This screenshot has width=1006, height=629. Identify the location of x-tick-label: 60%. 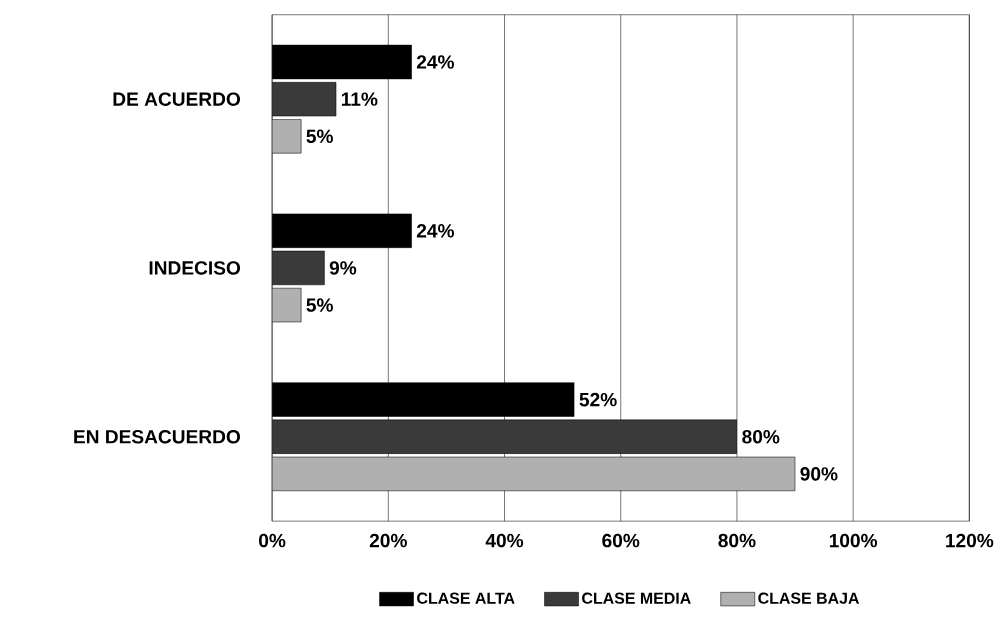
(621, 540).